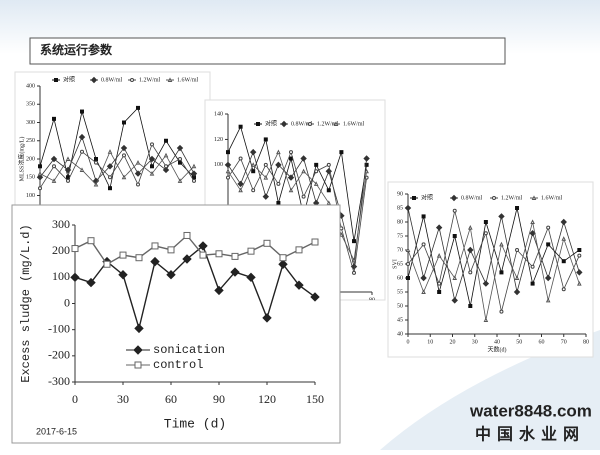  Describe the element at coordinates (395, 264) in the screenshot. I see `y-axis-title: SVI` at that location.